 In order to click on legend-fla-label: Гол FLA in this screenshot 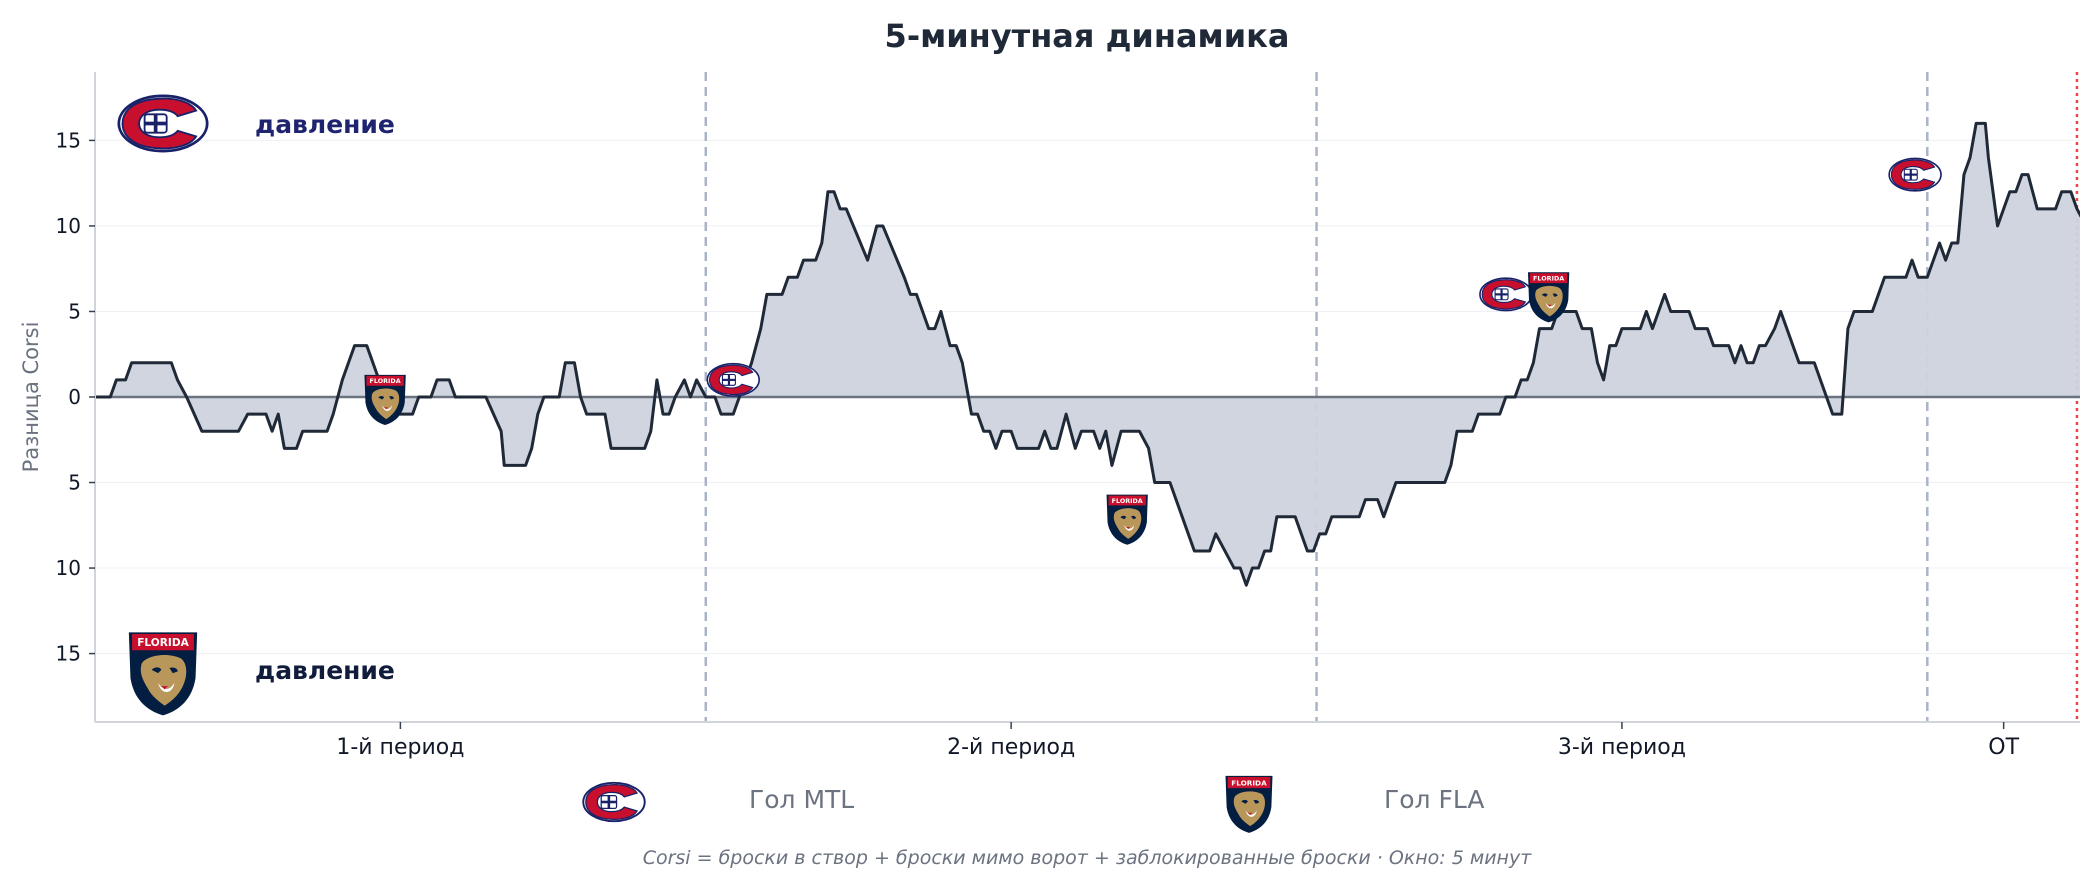, I will do `click(1434, 799)`.